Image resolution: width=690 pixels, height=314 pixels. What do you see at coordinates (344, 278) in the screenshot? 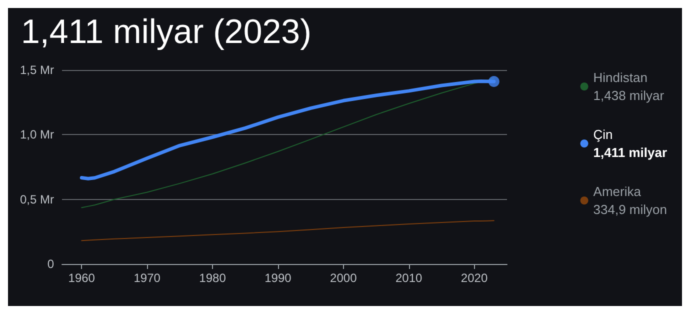
I see `x-tick-label: 2000` at bounding box center [344, 278].